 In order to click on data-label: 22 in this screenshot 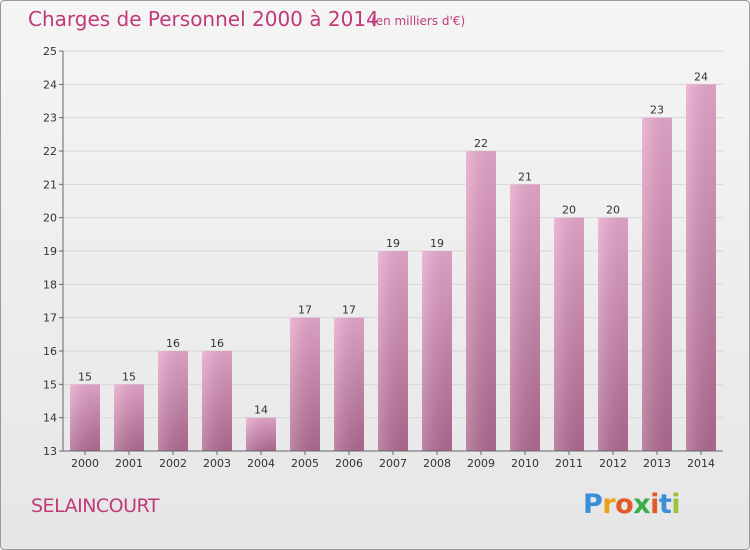, I will do `click(481, 143)`.